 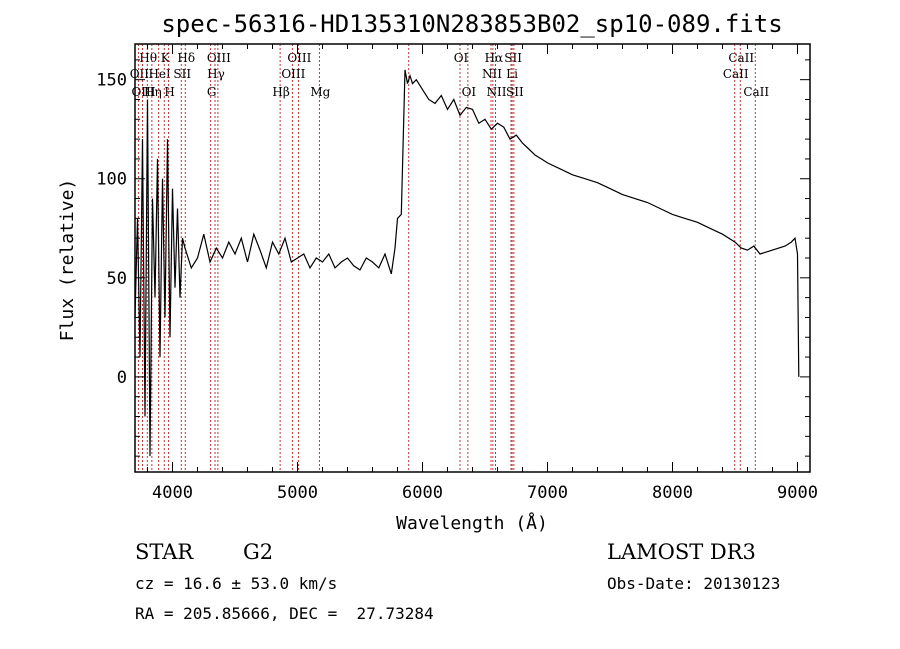 What do you see at coordinates (280, 92) in the screenshot?
I see `spectral-line-label: Hβ` at bounding box center [280, 92].